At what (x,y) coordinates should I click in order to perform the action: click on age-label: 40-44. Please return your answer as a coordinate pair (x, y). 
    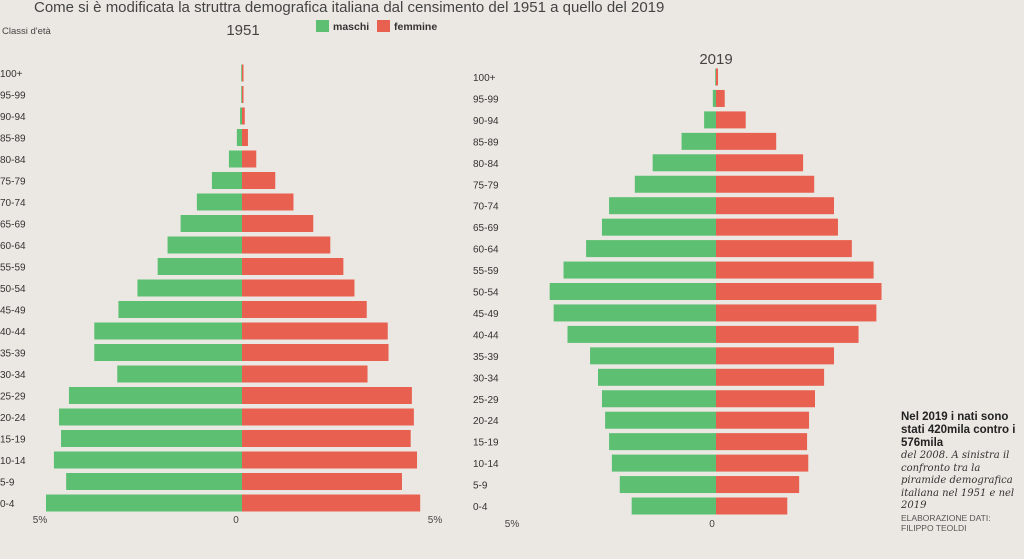
    Looking at the image, I should click on (13, 332).